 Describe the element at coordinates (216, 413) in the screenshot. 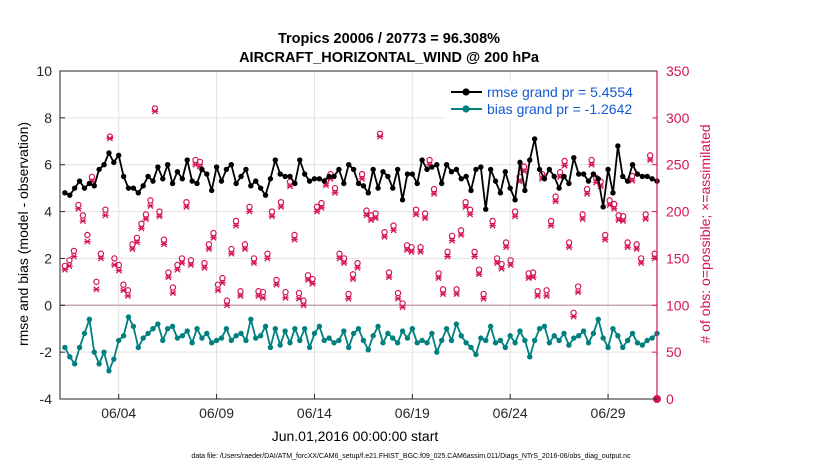

I see `x-tick-label: 06/09` at that location.